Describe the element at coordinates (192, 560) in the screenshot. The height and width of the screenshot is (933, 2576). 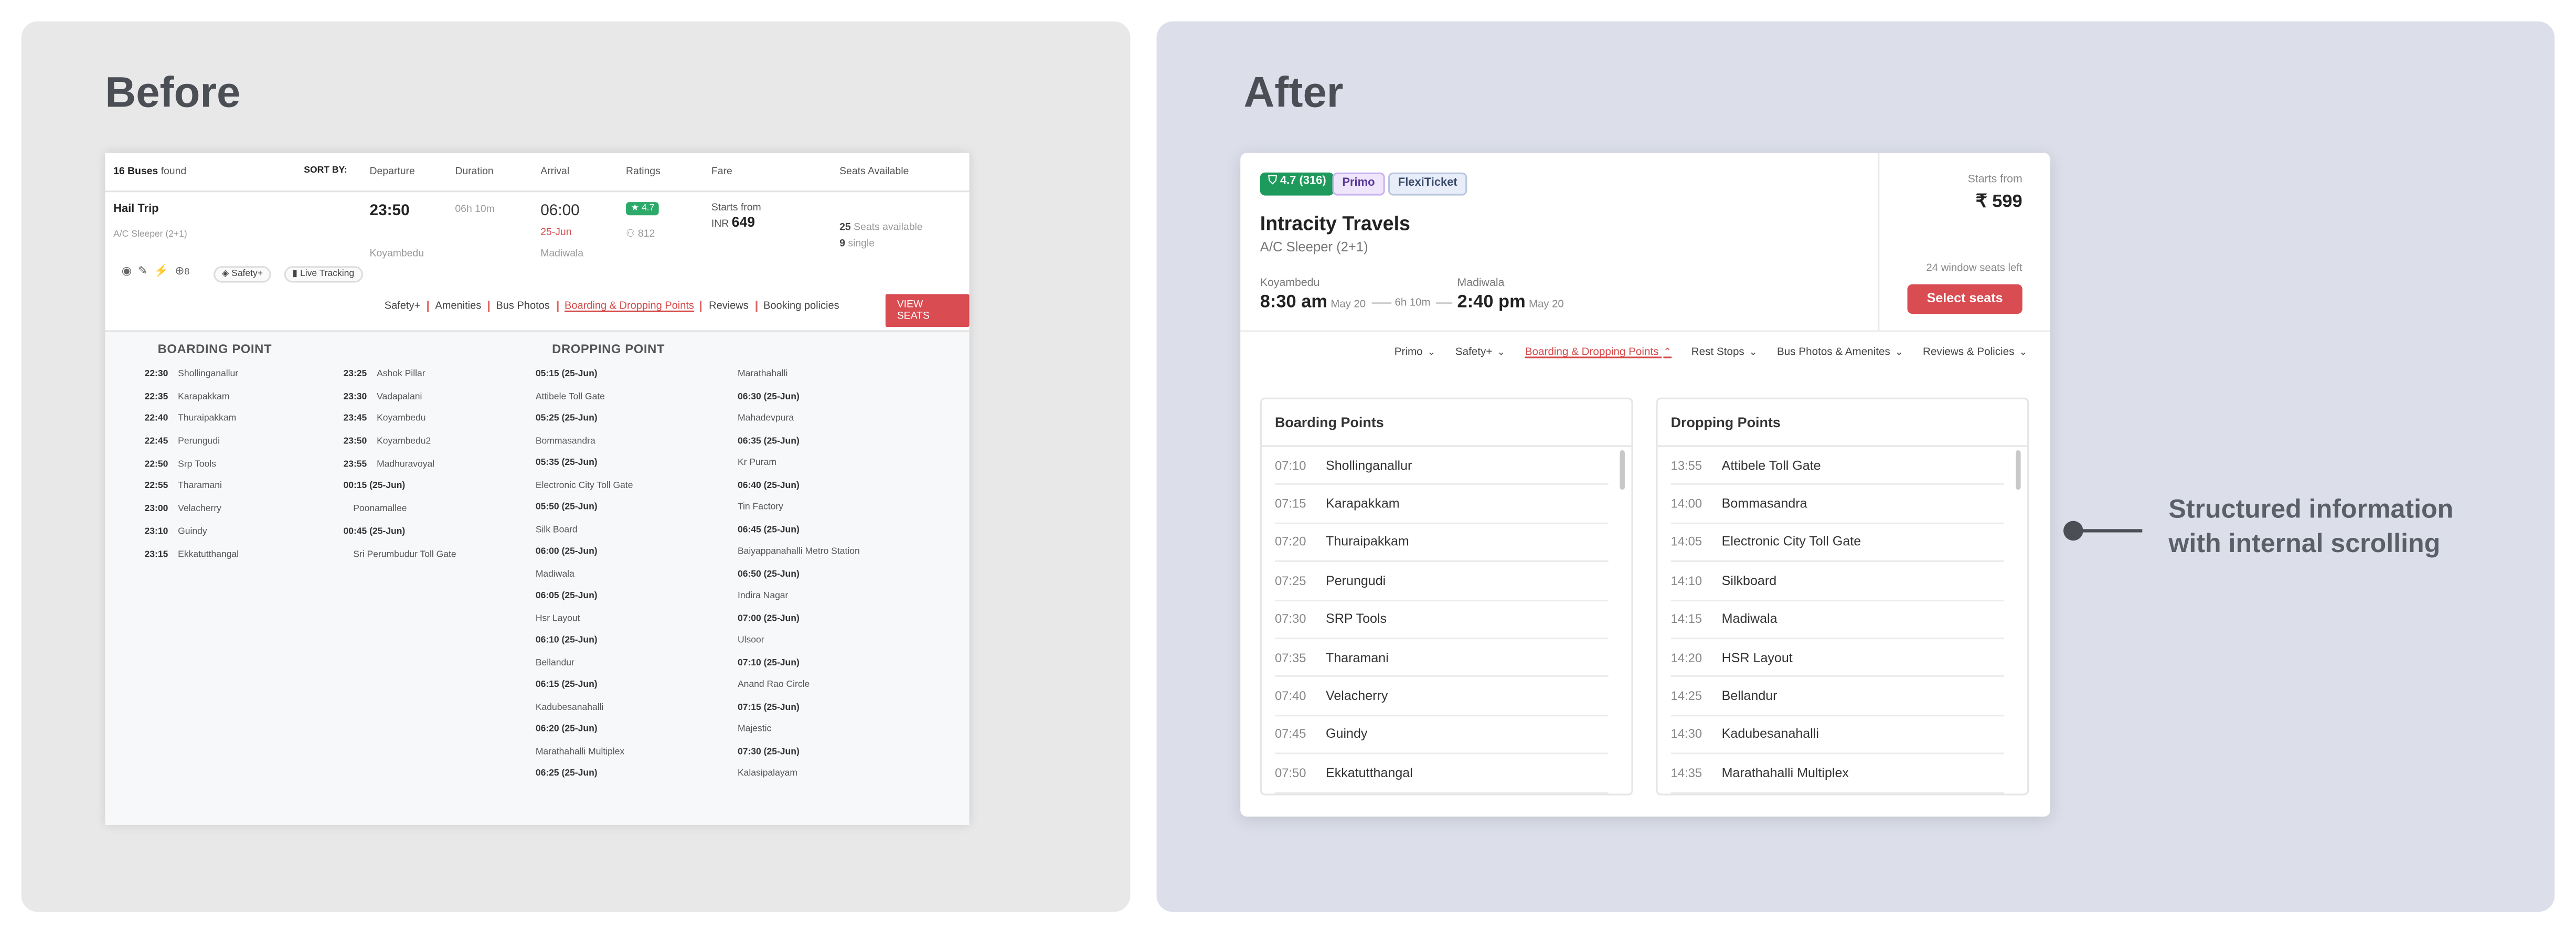
I see `boarding-point-row: 23:15 Ekkatutthangal` at that location.